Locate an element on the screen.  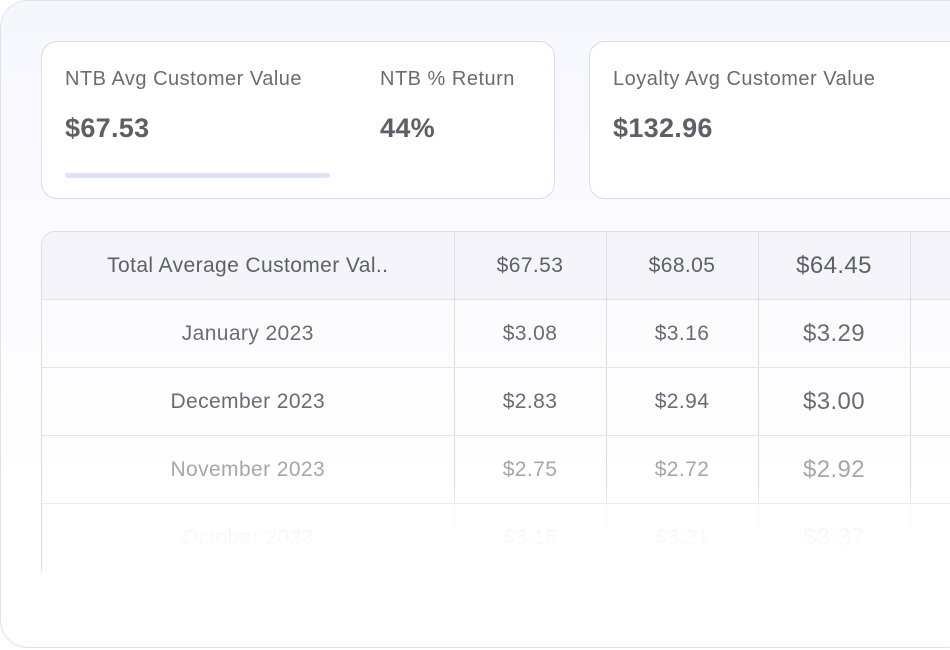
table-cell: $3.16 is located at coordinates (682, 333).